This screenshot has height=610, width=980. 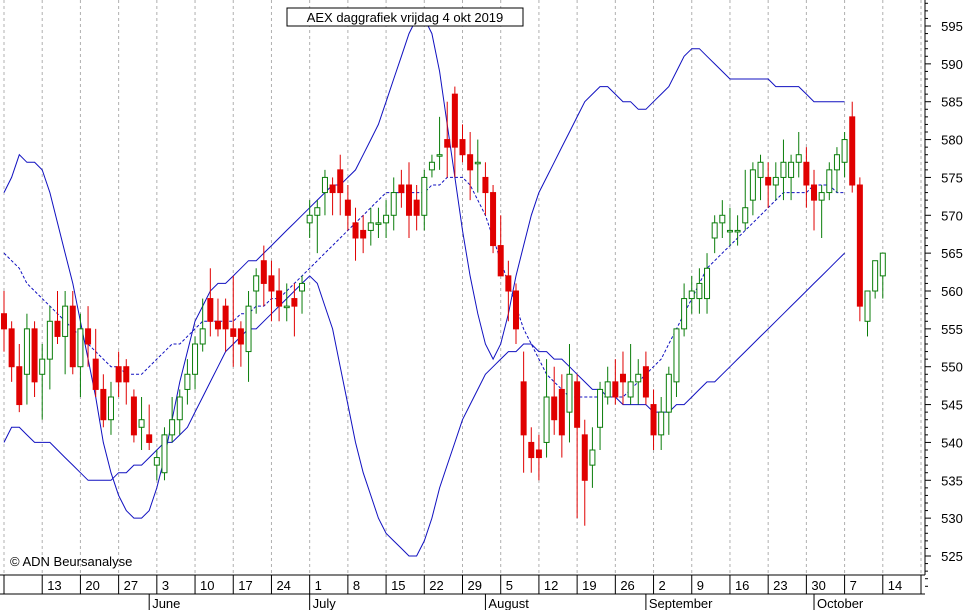 What do you see at coordinates (840, 603) in the screenshot?
I see `month-label: October` at bounding box center [840, 603].